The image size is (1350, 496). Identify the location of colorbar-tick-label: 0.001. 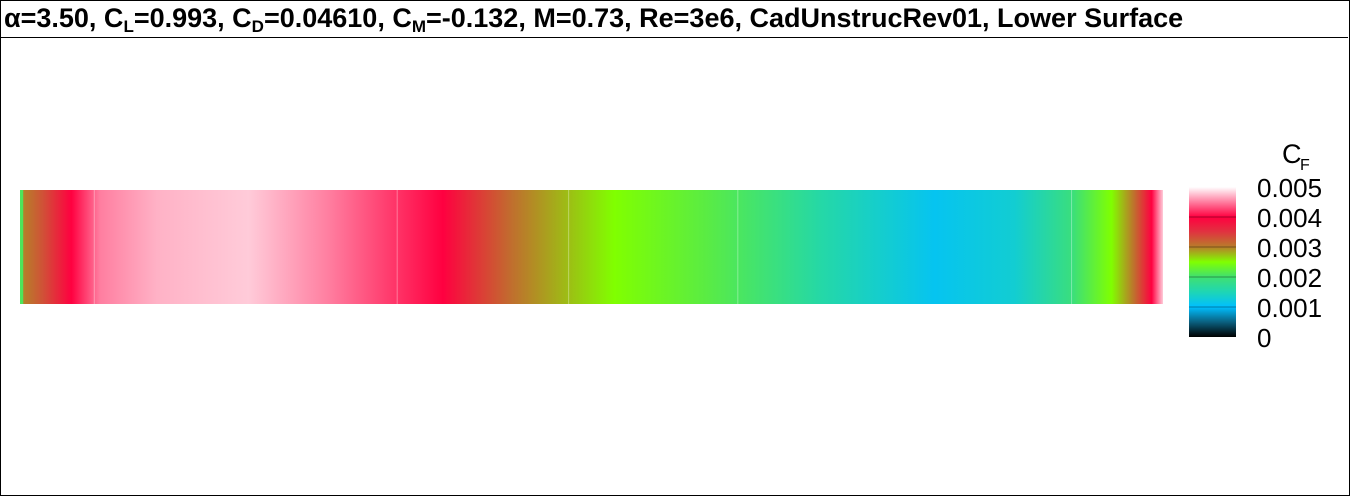
(1289, 308).